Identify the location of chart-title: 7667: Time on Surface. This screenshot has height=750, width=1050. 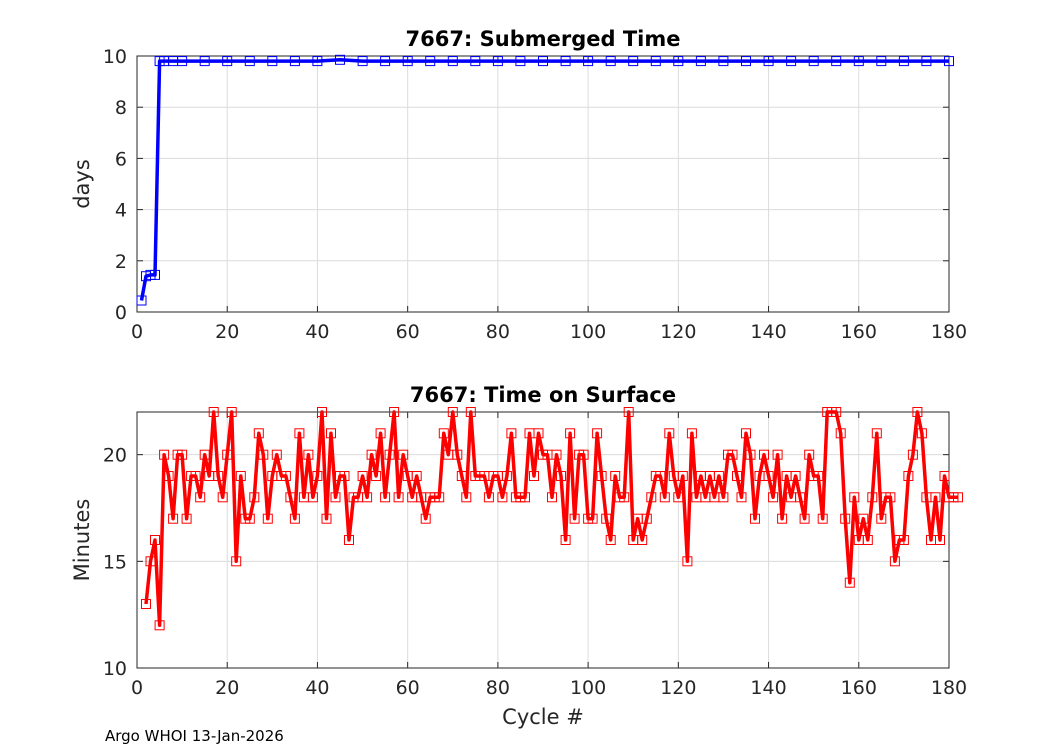
(543, 395).